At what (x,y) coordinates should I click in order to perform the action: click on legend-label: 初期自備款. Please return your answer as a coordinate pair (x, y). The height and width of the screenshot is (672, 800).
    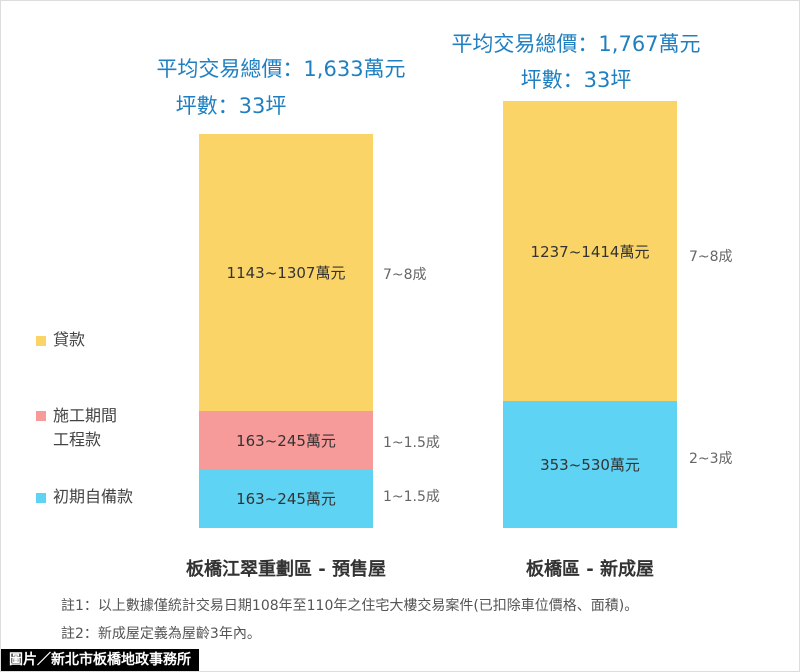
    Looking at the image, I should click on (93, 496).